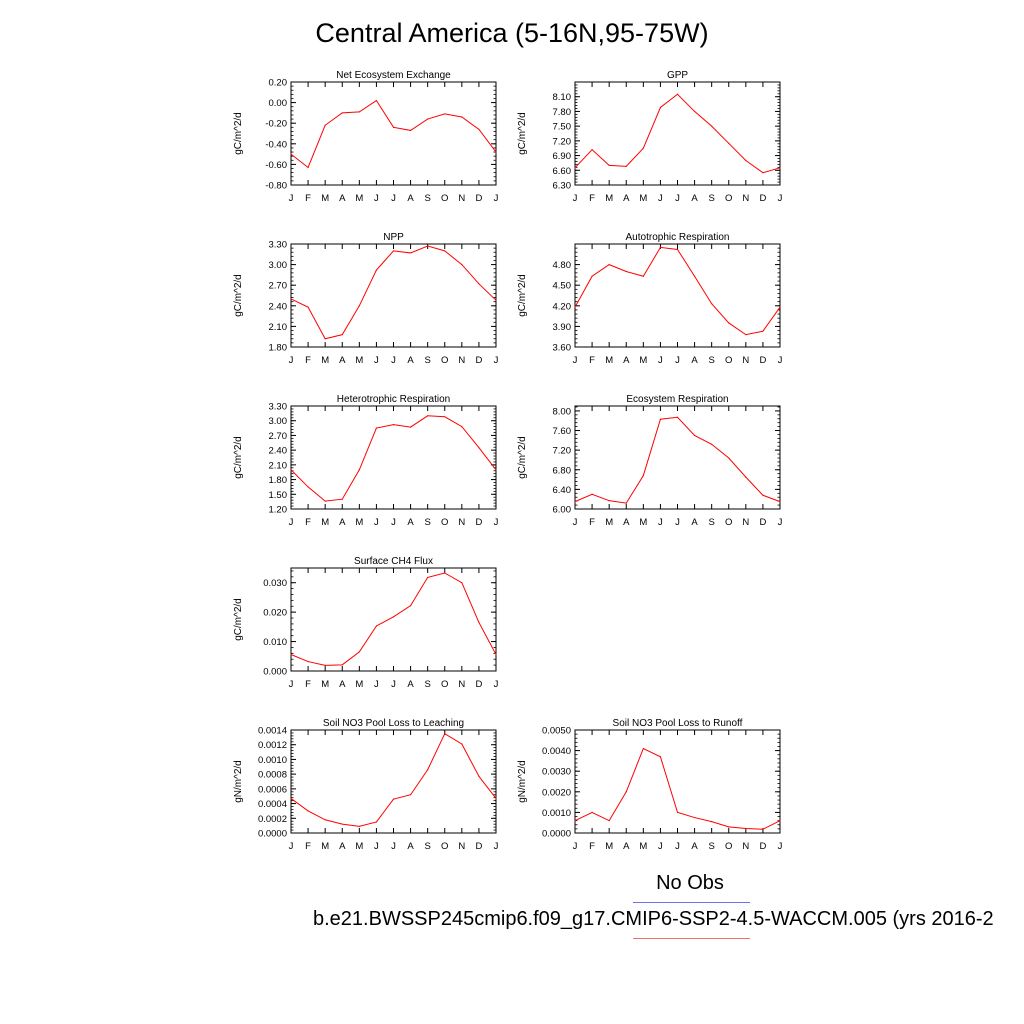 Image resolution: width=1024 pixels, height=1024 pixels. I want to click on y-tick-label: 1.20, so click(278, 510).